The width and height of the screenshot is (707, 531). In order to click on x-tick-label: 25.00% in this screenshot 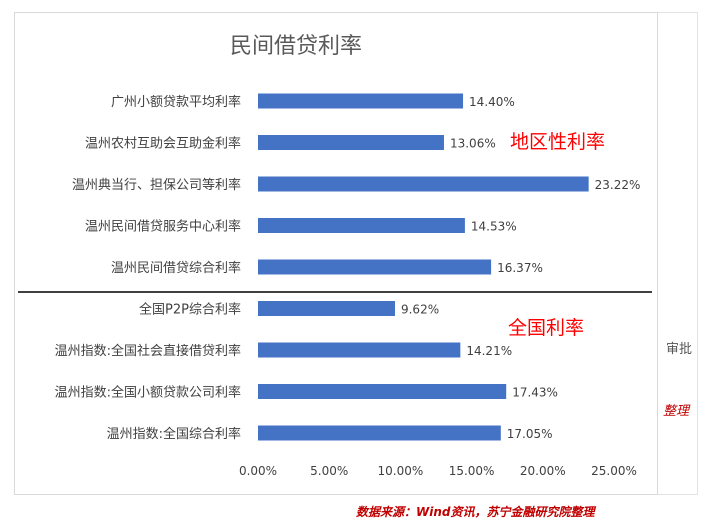, I will do `click(614, 471)`.